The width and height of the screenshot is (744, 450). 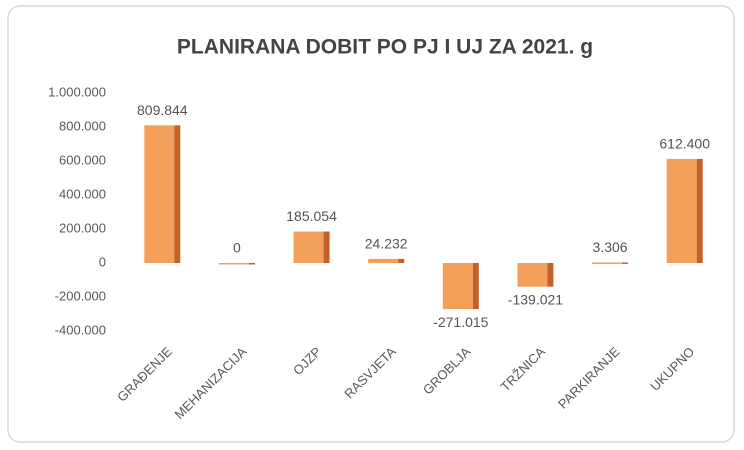 I want to click on y-tick-label: 200.000, so click(x=82, y=227).